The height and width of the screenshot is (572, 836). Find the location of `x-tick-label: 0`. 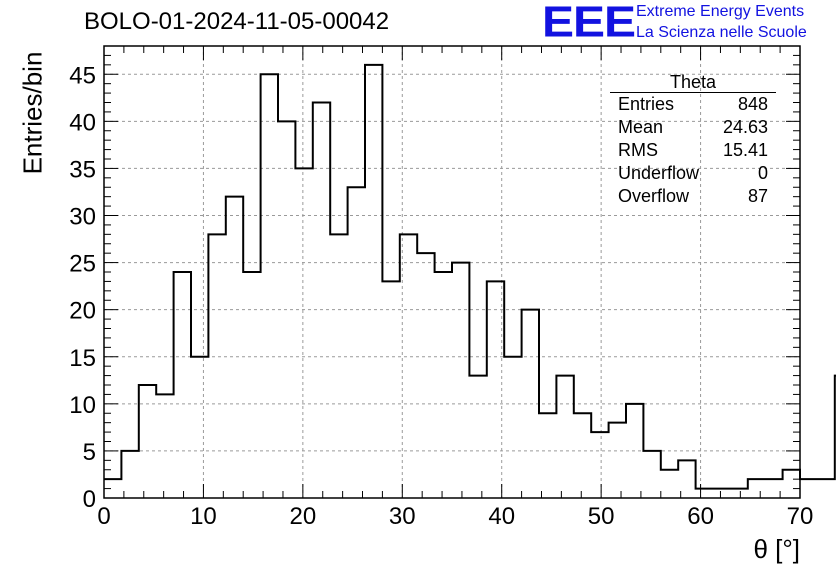

x-tick-label: 0 is located at coordinates (103, 516).